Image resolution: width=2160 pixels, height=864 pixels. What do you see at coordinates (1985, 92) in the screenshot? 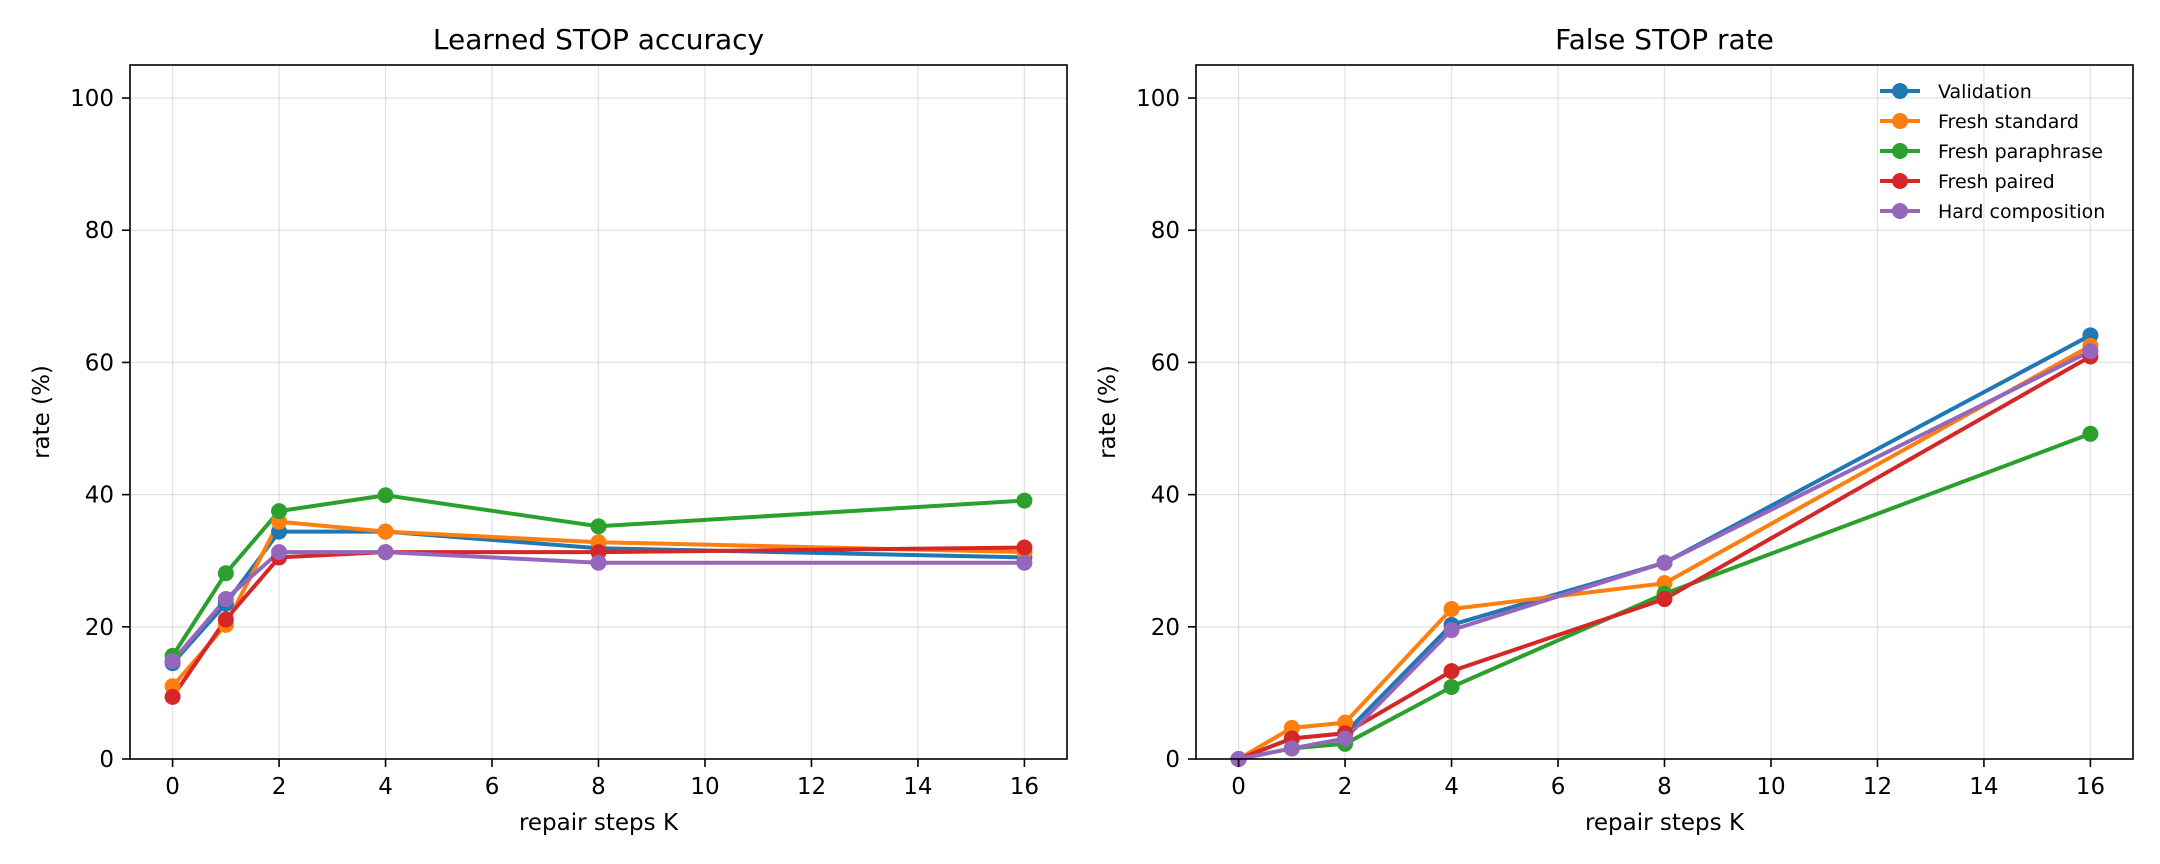
I see `legend-label: Validation` at bounding box center [1985, 92].